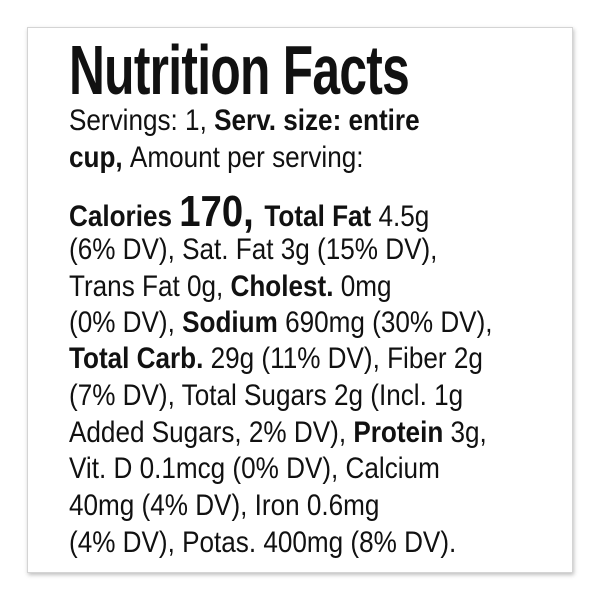  What do you see at coordinates (99, 157) in the screenshot?
I see `bold-text: cup,` at bounding box center [99, 157].